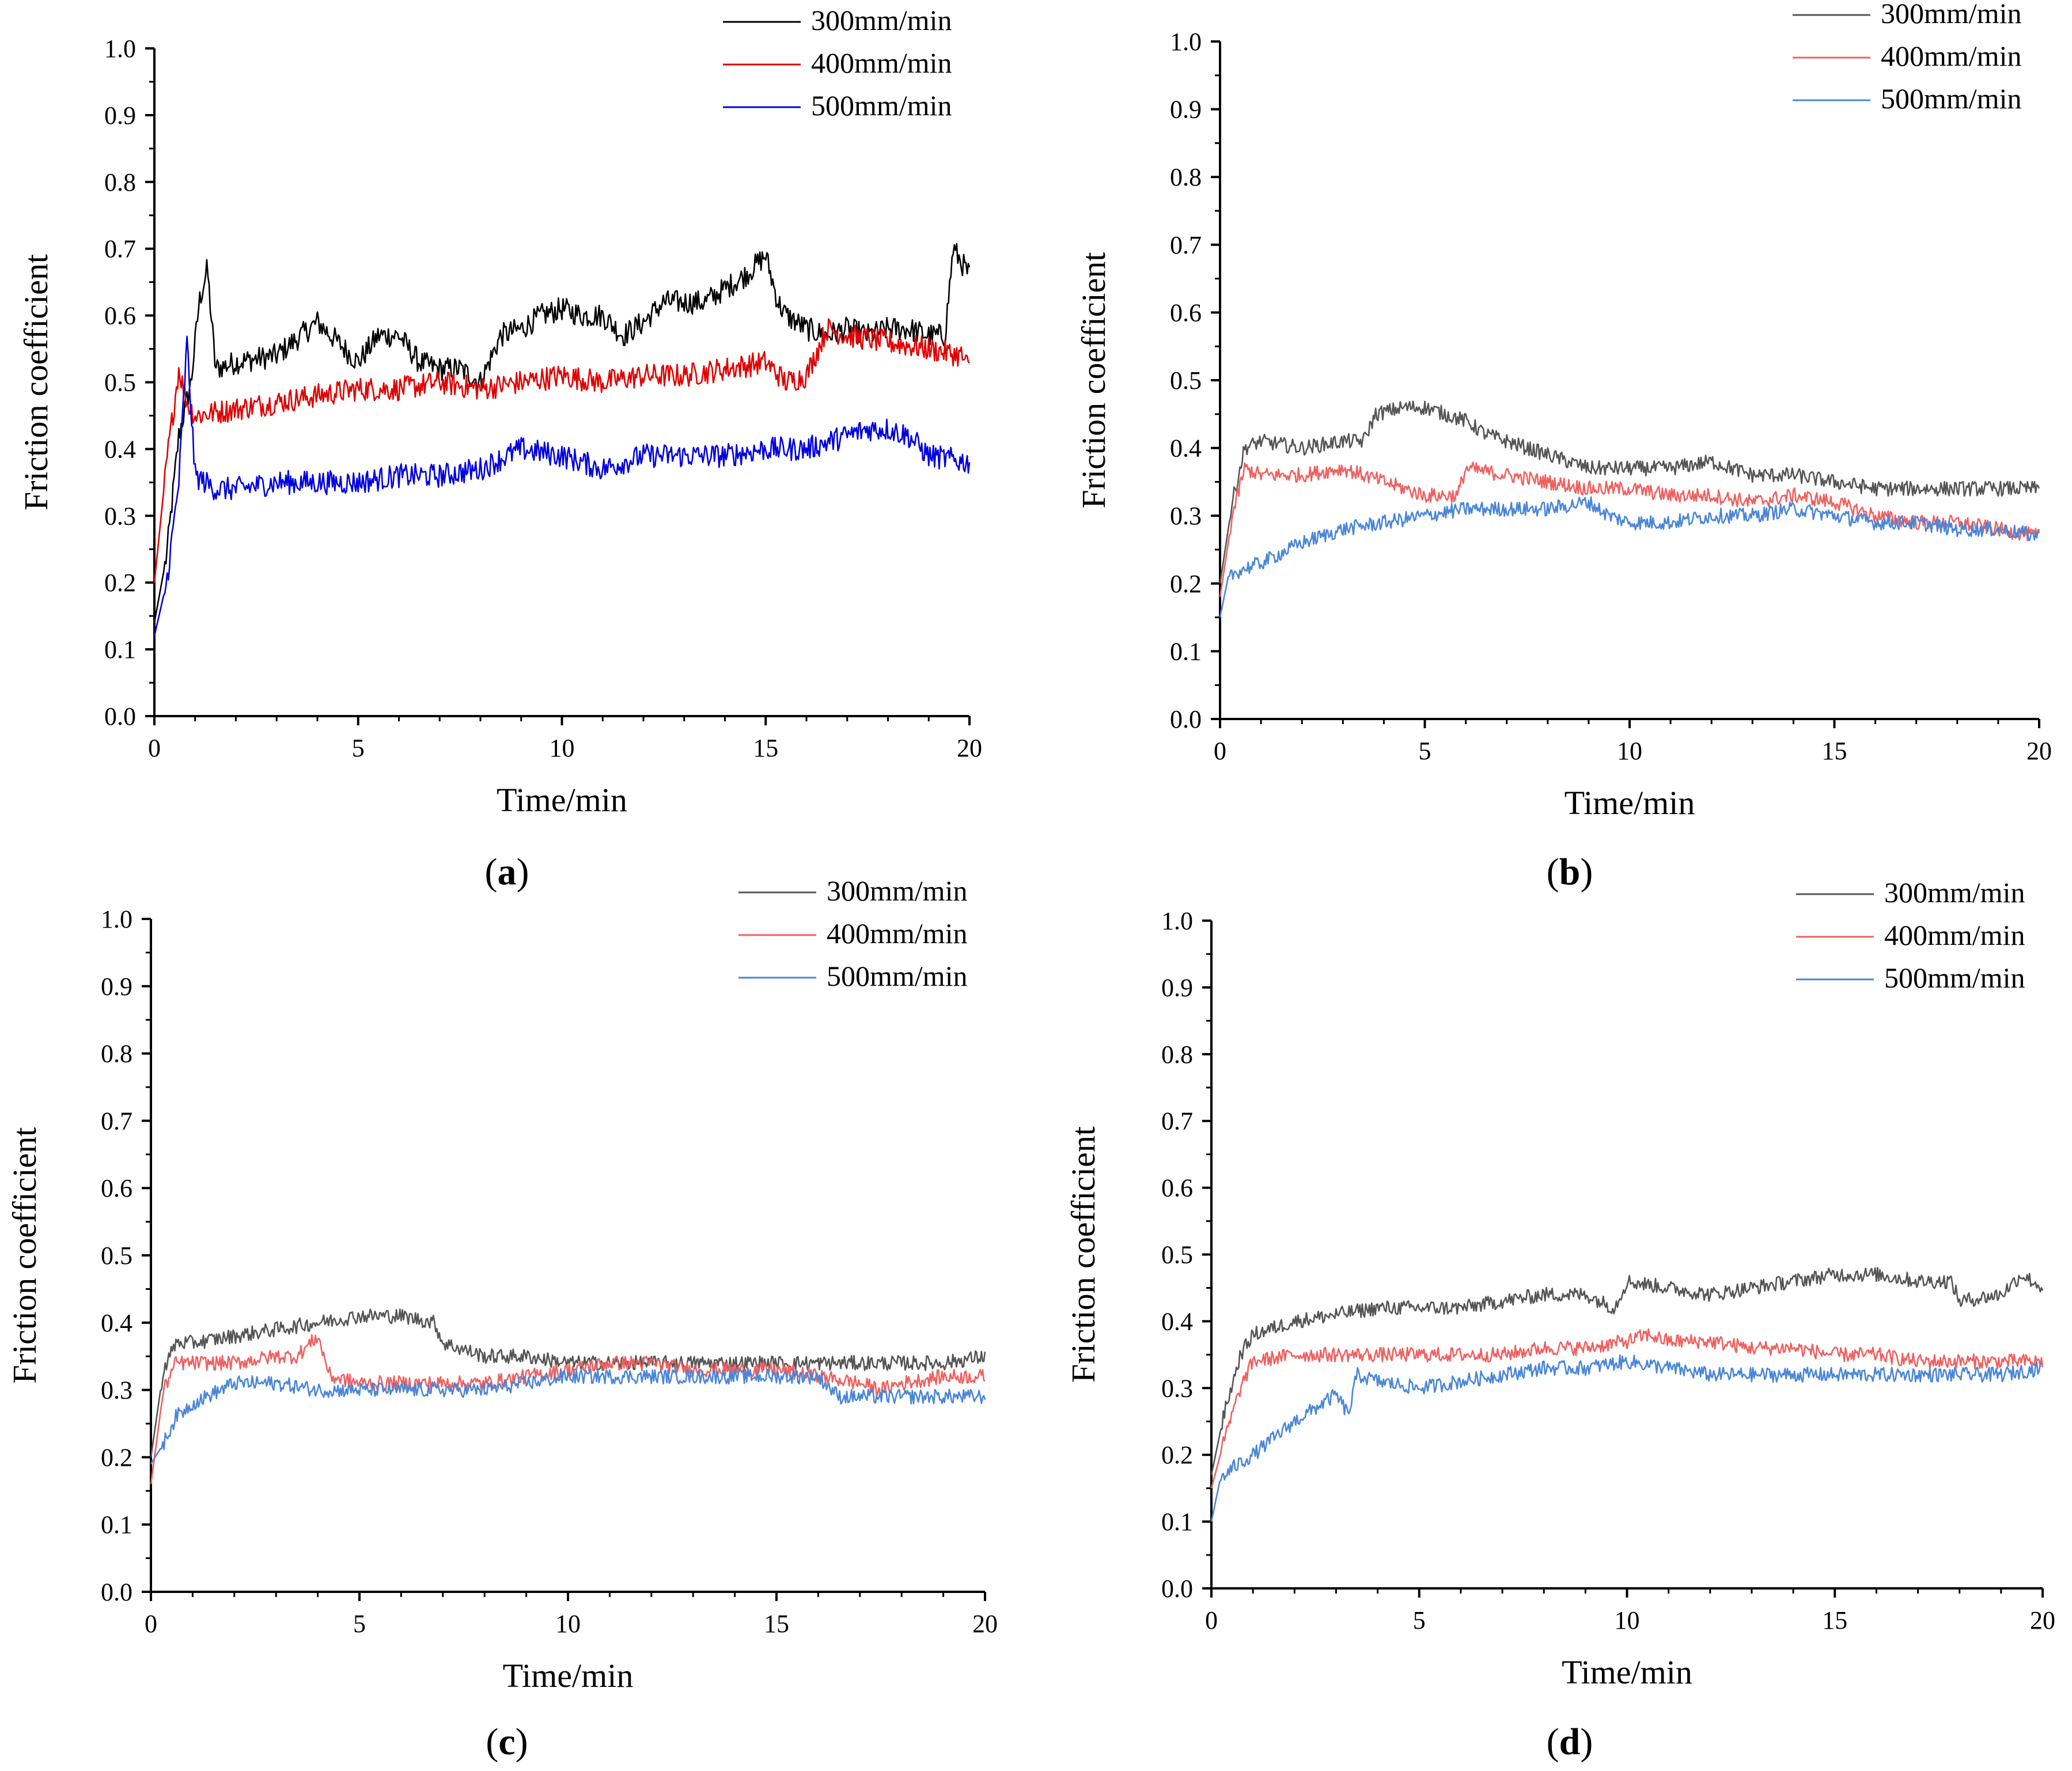 The image size is (2072, 1771). I want to click on panel-caption-letter: c, so click(507, 1742).